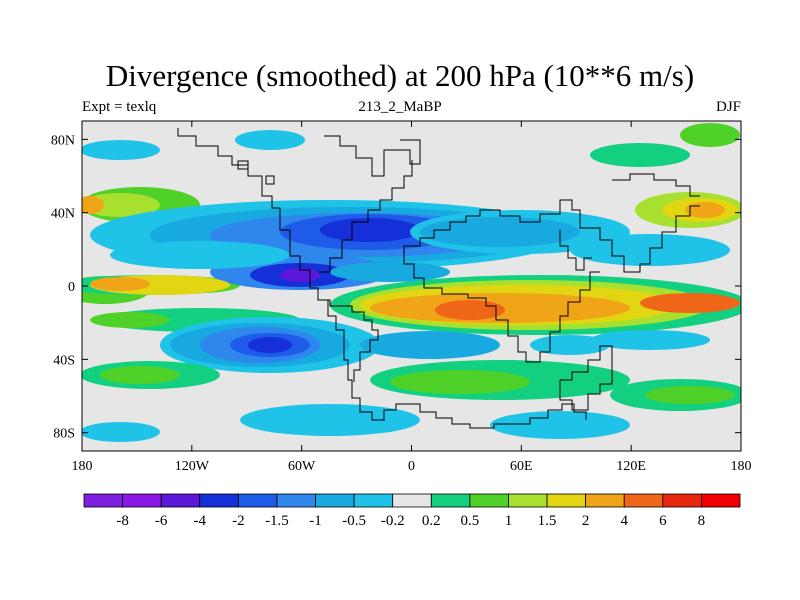 The width and height of the screenshot is (800, 600). What do you see at coordinates (63, 140) in the screenshot?
I see `y-tick-label: 80N` at bounding box center [63, 140].